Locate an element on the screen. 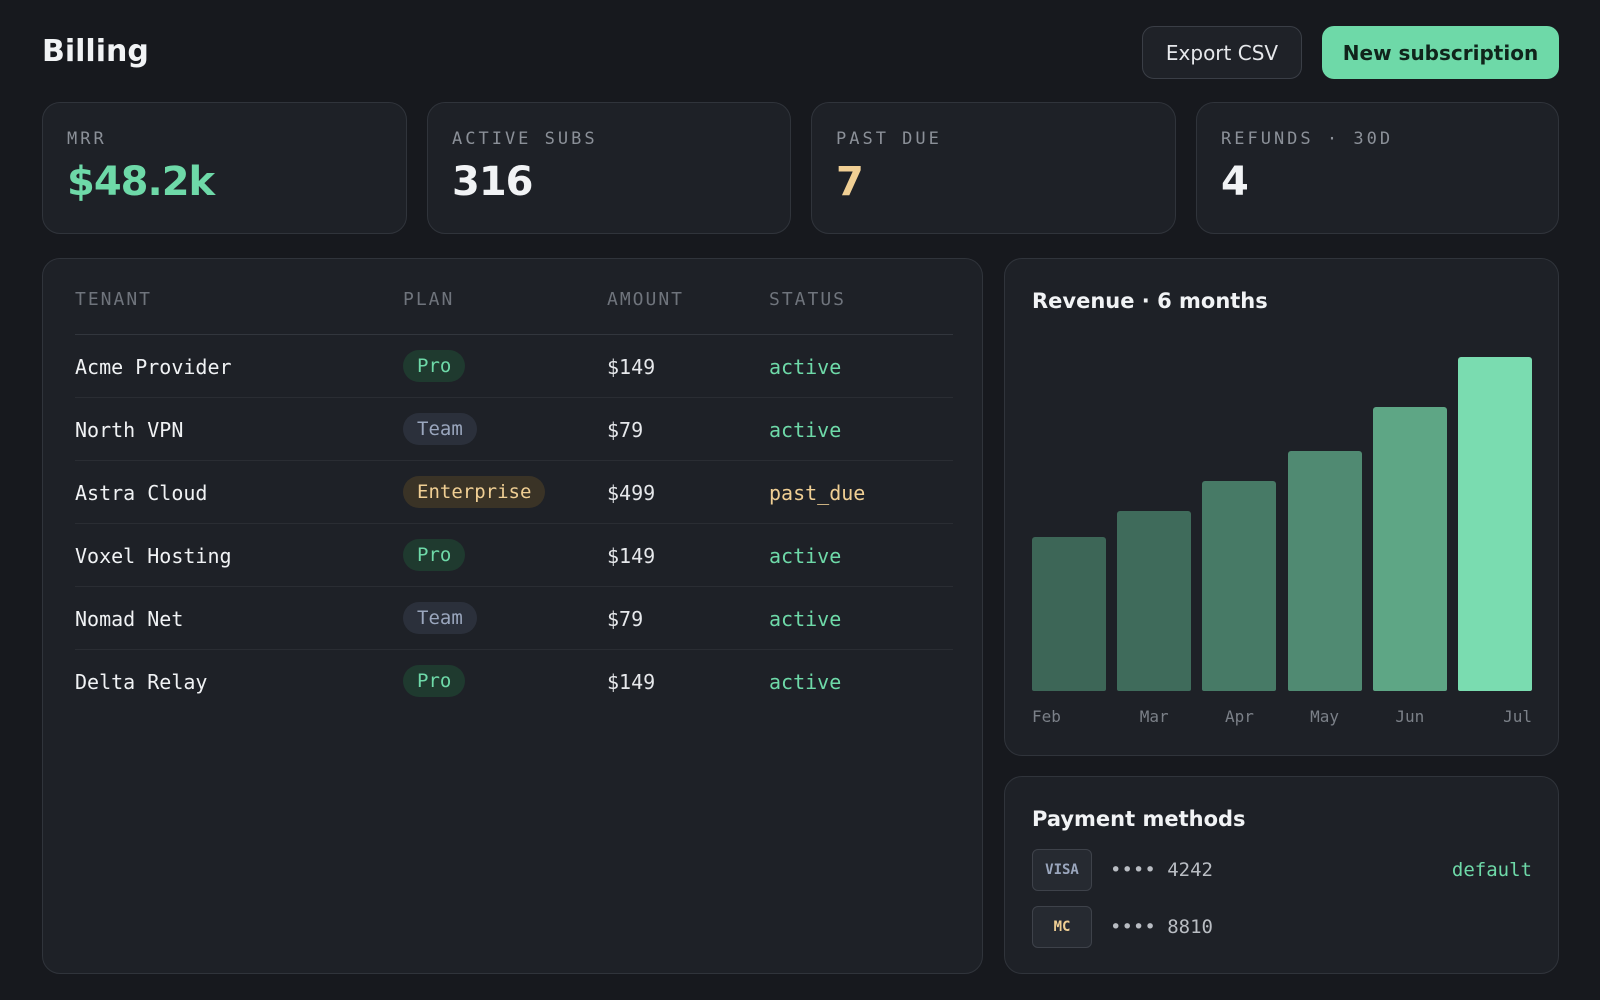 Image resolution: width=1600 pixels, height=1000 pixels. new-subscription-button: New subscription is located at coordinates (1440, 52).